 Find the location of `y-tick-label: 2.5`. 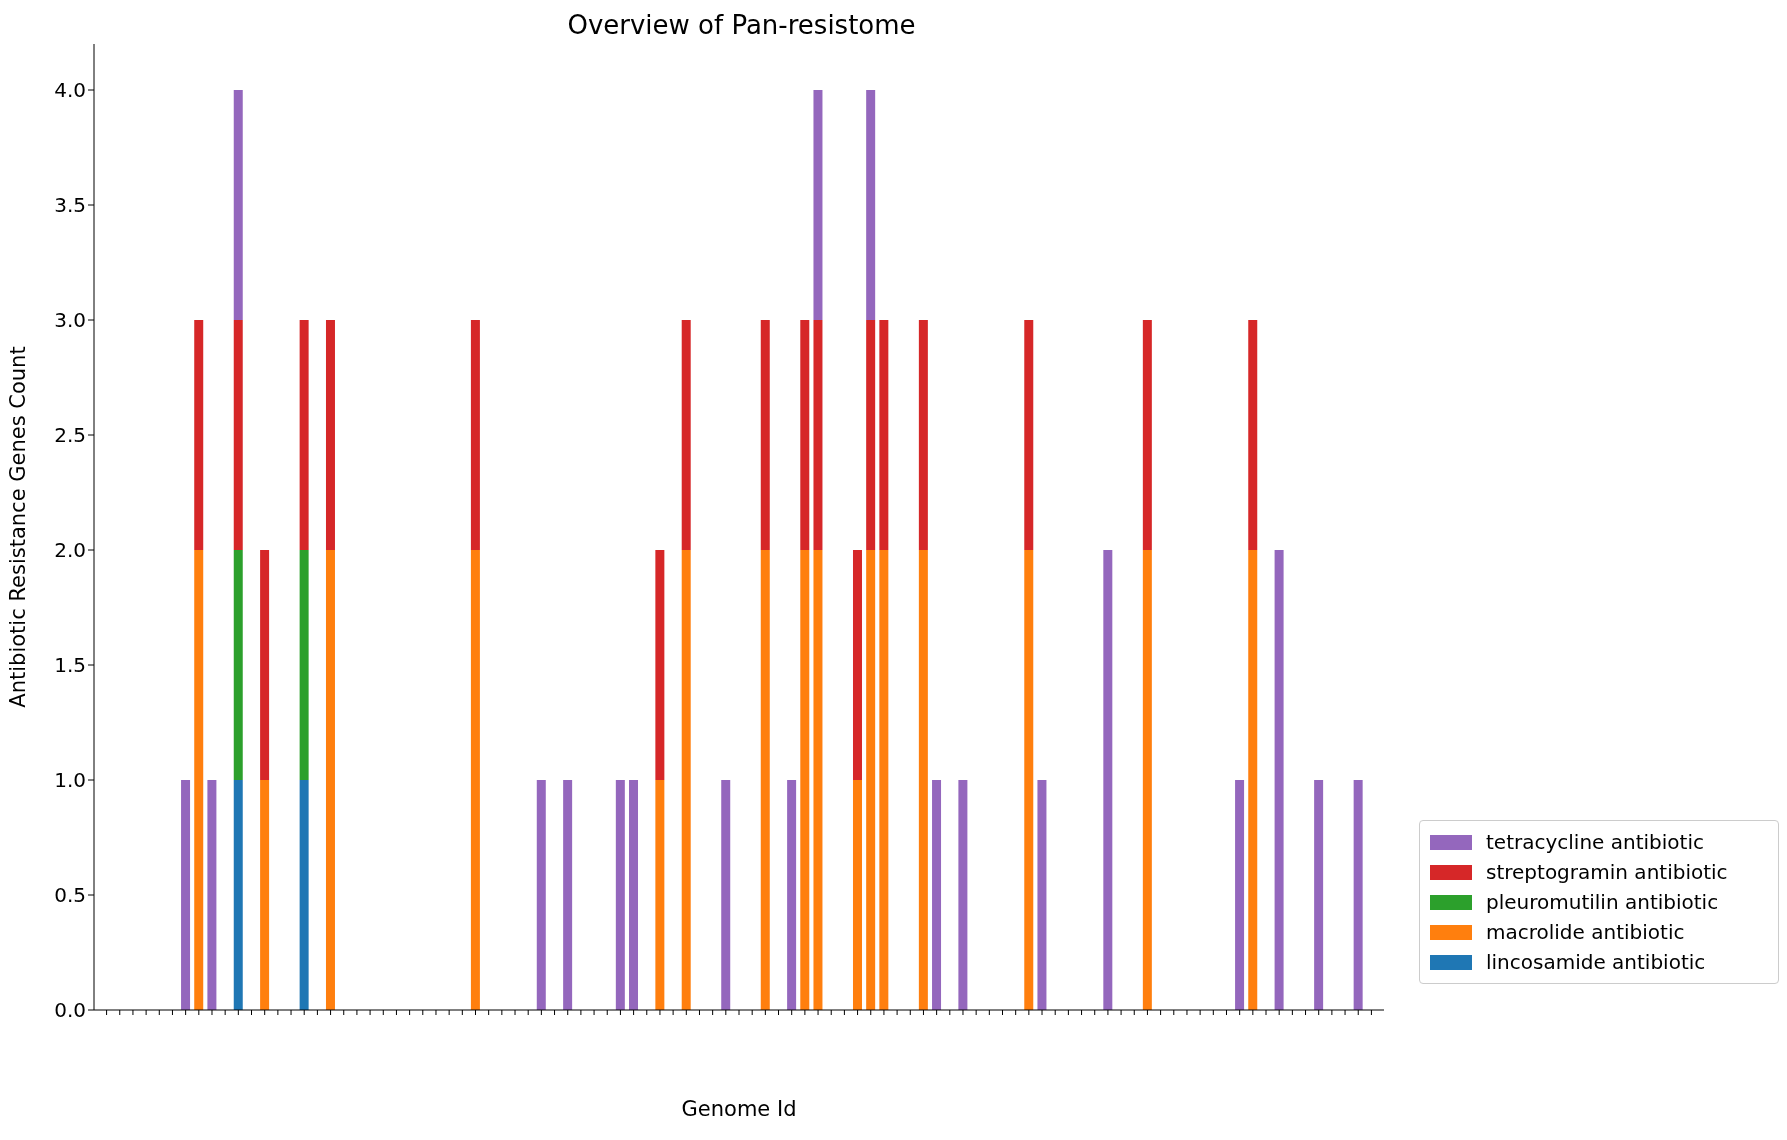

y-tick-label: 2.5 is located at coordinates (70, 435).